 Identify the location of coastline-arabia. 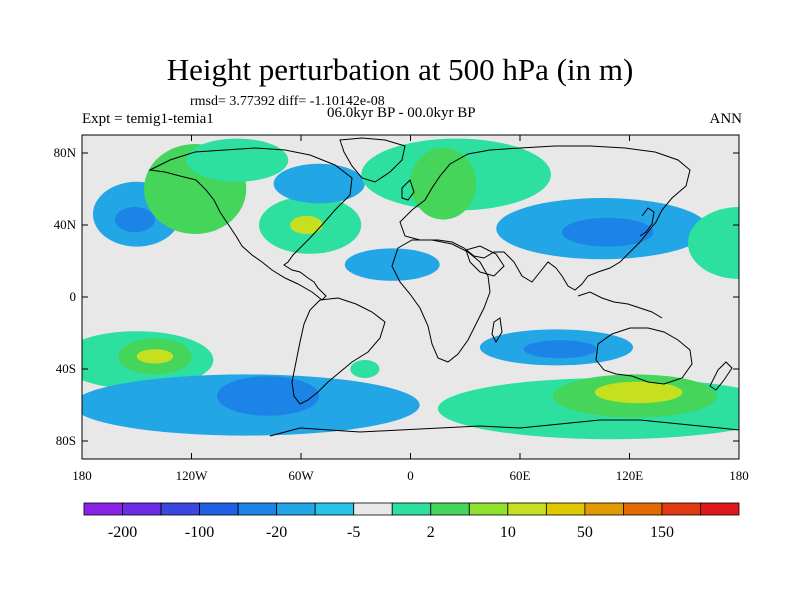
(485, 261).